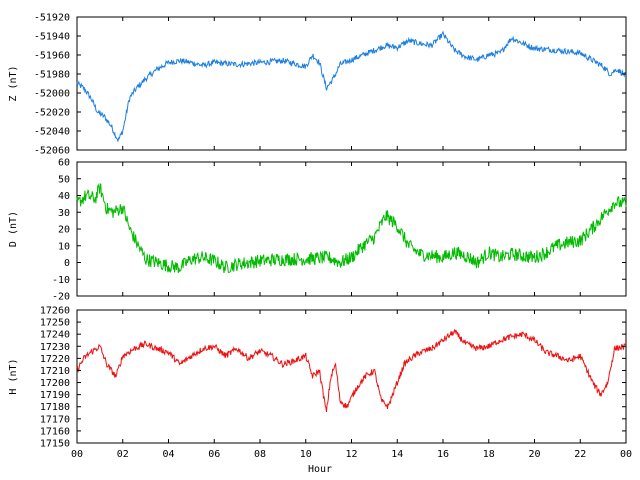 Image resolution: width=640 pixels, height=480 pixels. Describe the element at coordinates (580, 454) in the screenshot. I see `h-x-tick-label: 22` at that location.